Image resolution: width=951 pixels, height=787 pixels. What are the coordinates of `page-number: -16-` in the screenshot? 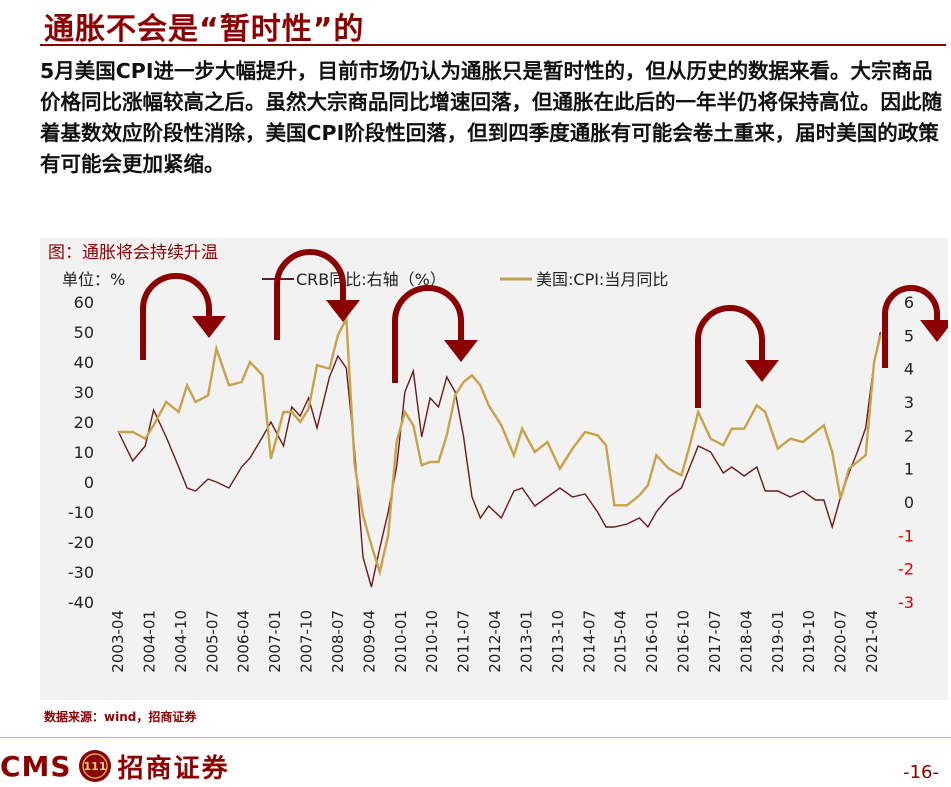 It's located at (921, 772).